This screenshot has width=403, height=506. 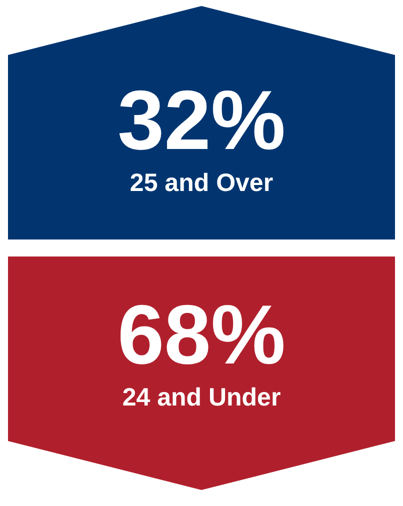 I want to click on category-label: 25 and Over, so click(x=202, y=182).